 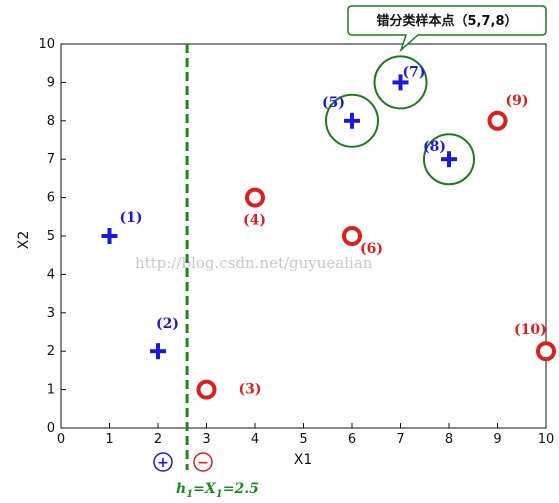 I want to click on x-tick-label: 7, so click(x=400, y=439).